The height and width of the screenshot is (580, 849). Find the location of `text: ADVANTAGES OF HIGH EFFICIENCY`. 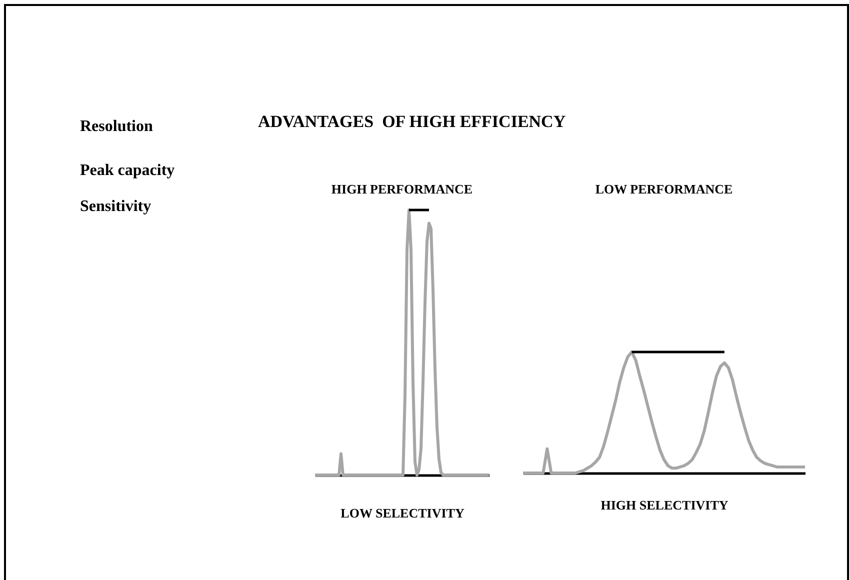

text: ADVANTAGES OF HIGH EFFICIENCY is located at coordinates (412, 122).